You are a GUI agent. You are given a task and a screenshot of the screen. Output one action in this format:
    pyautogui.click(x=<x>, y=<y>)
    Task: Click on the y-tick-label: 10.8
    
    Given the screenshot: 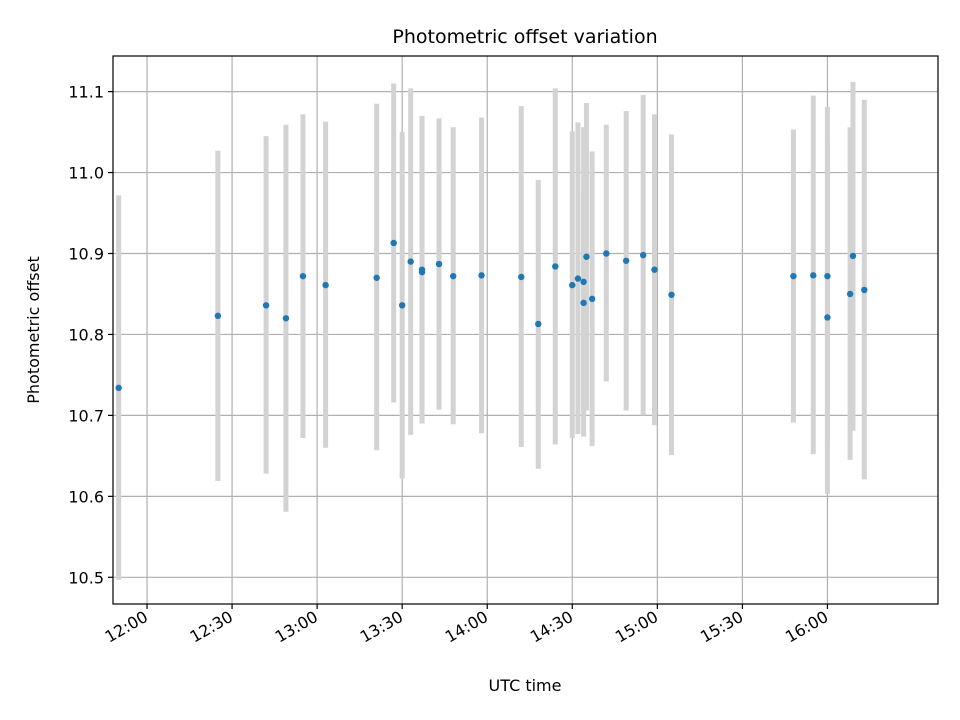 What is the action you would take?
    pyautogui.click(x=86, y=334)
    